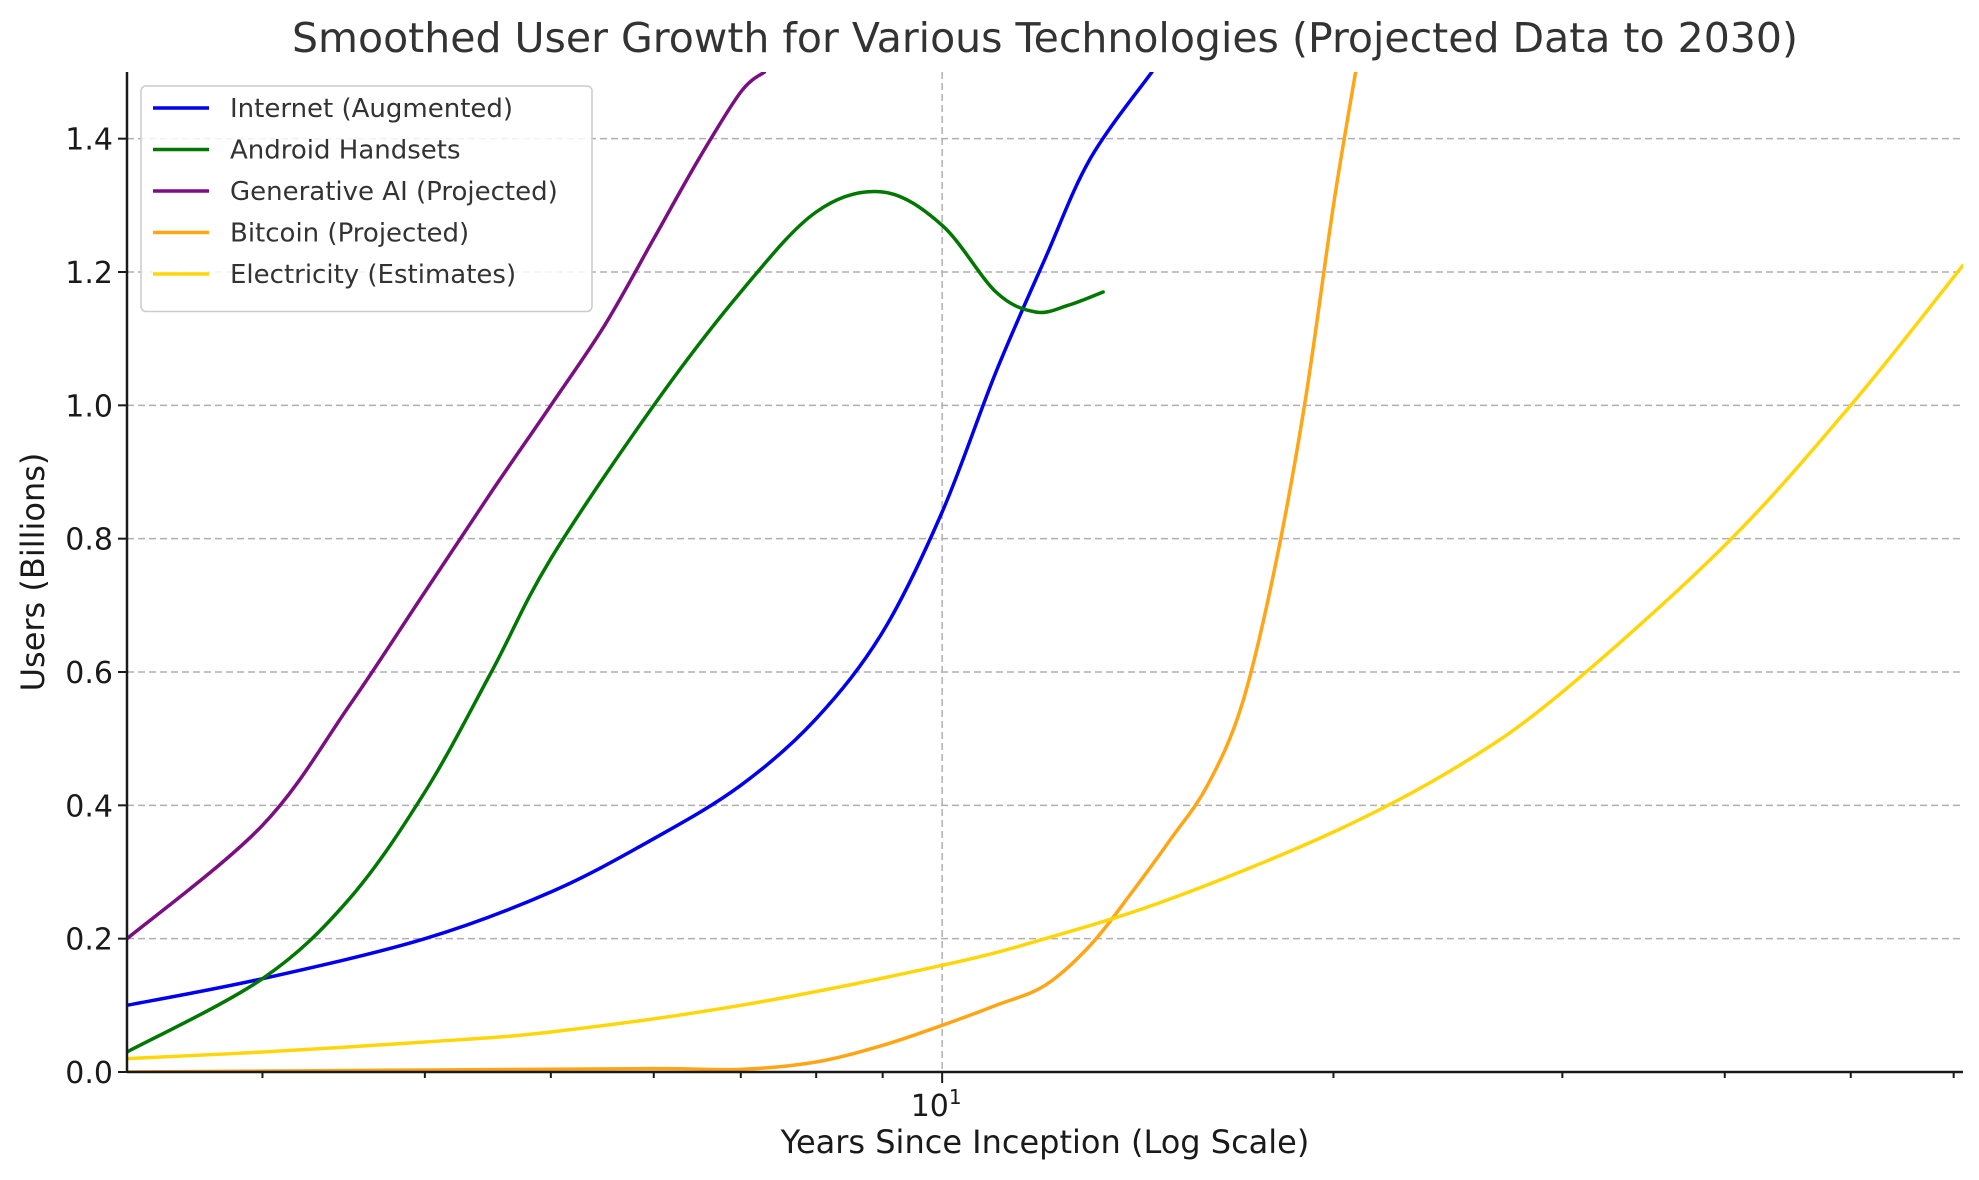 This screenshot has width=1979, height=1180. Describe the element at coordinates (345, 151) in the screenshot. I see `legend-label: Android Handsets` at that location.